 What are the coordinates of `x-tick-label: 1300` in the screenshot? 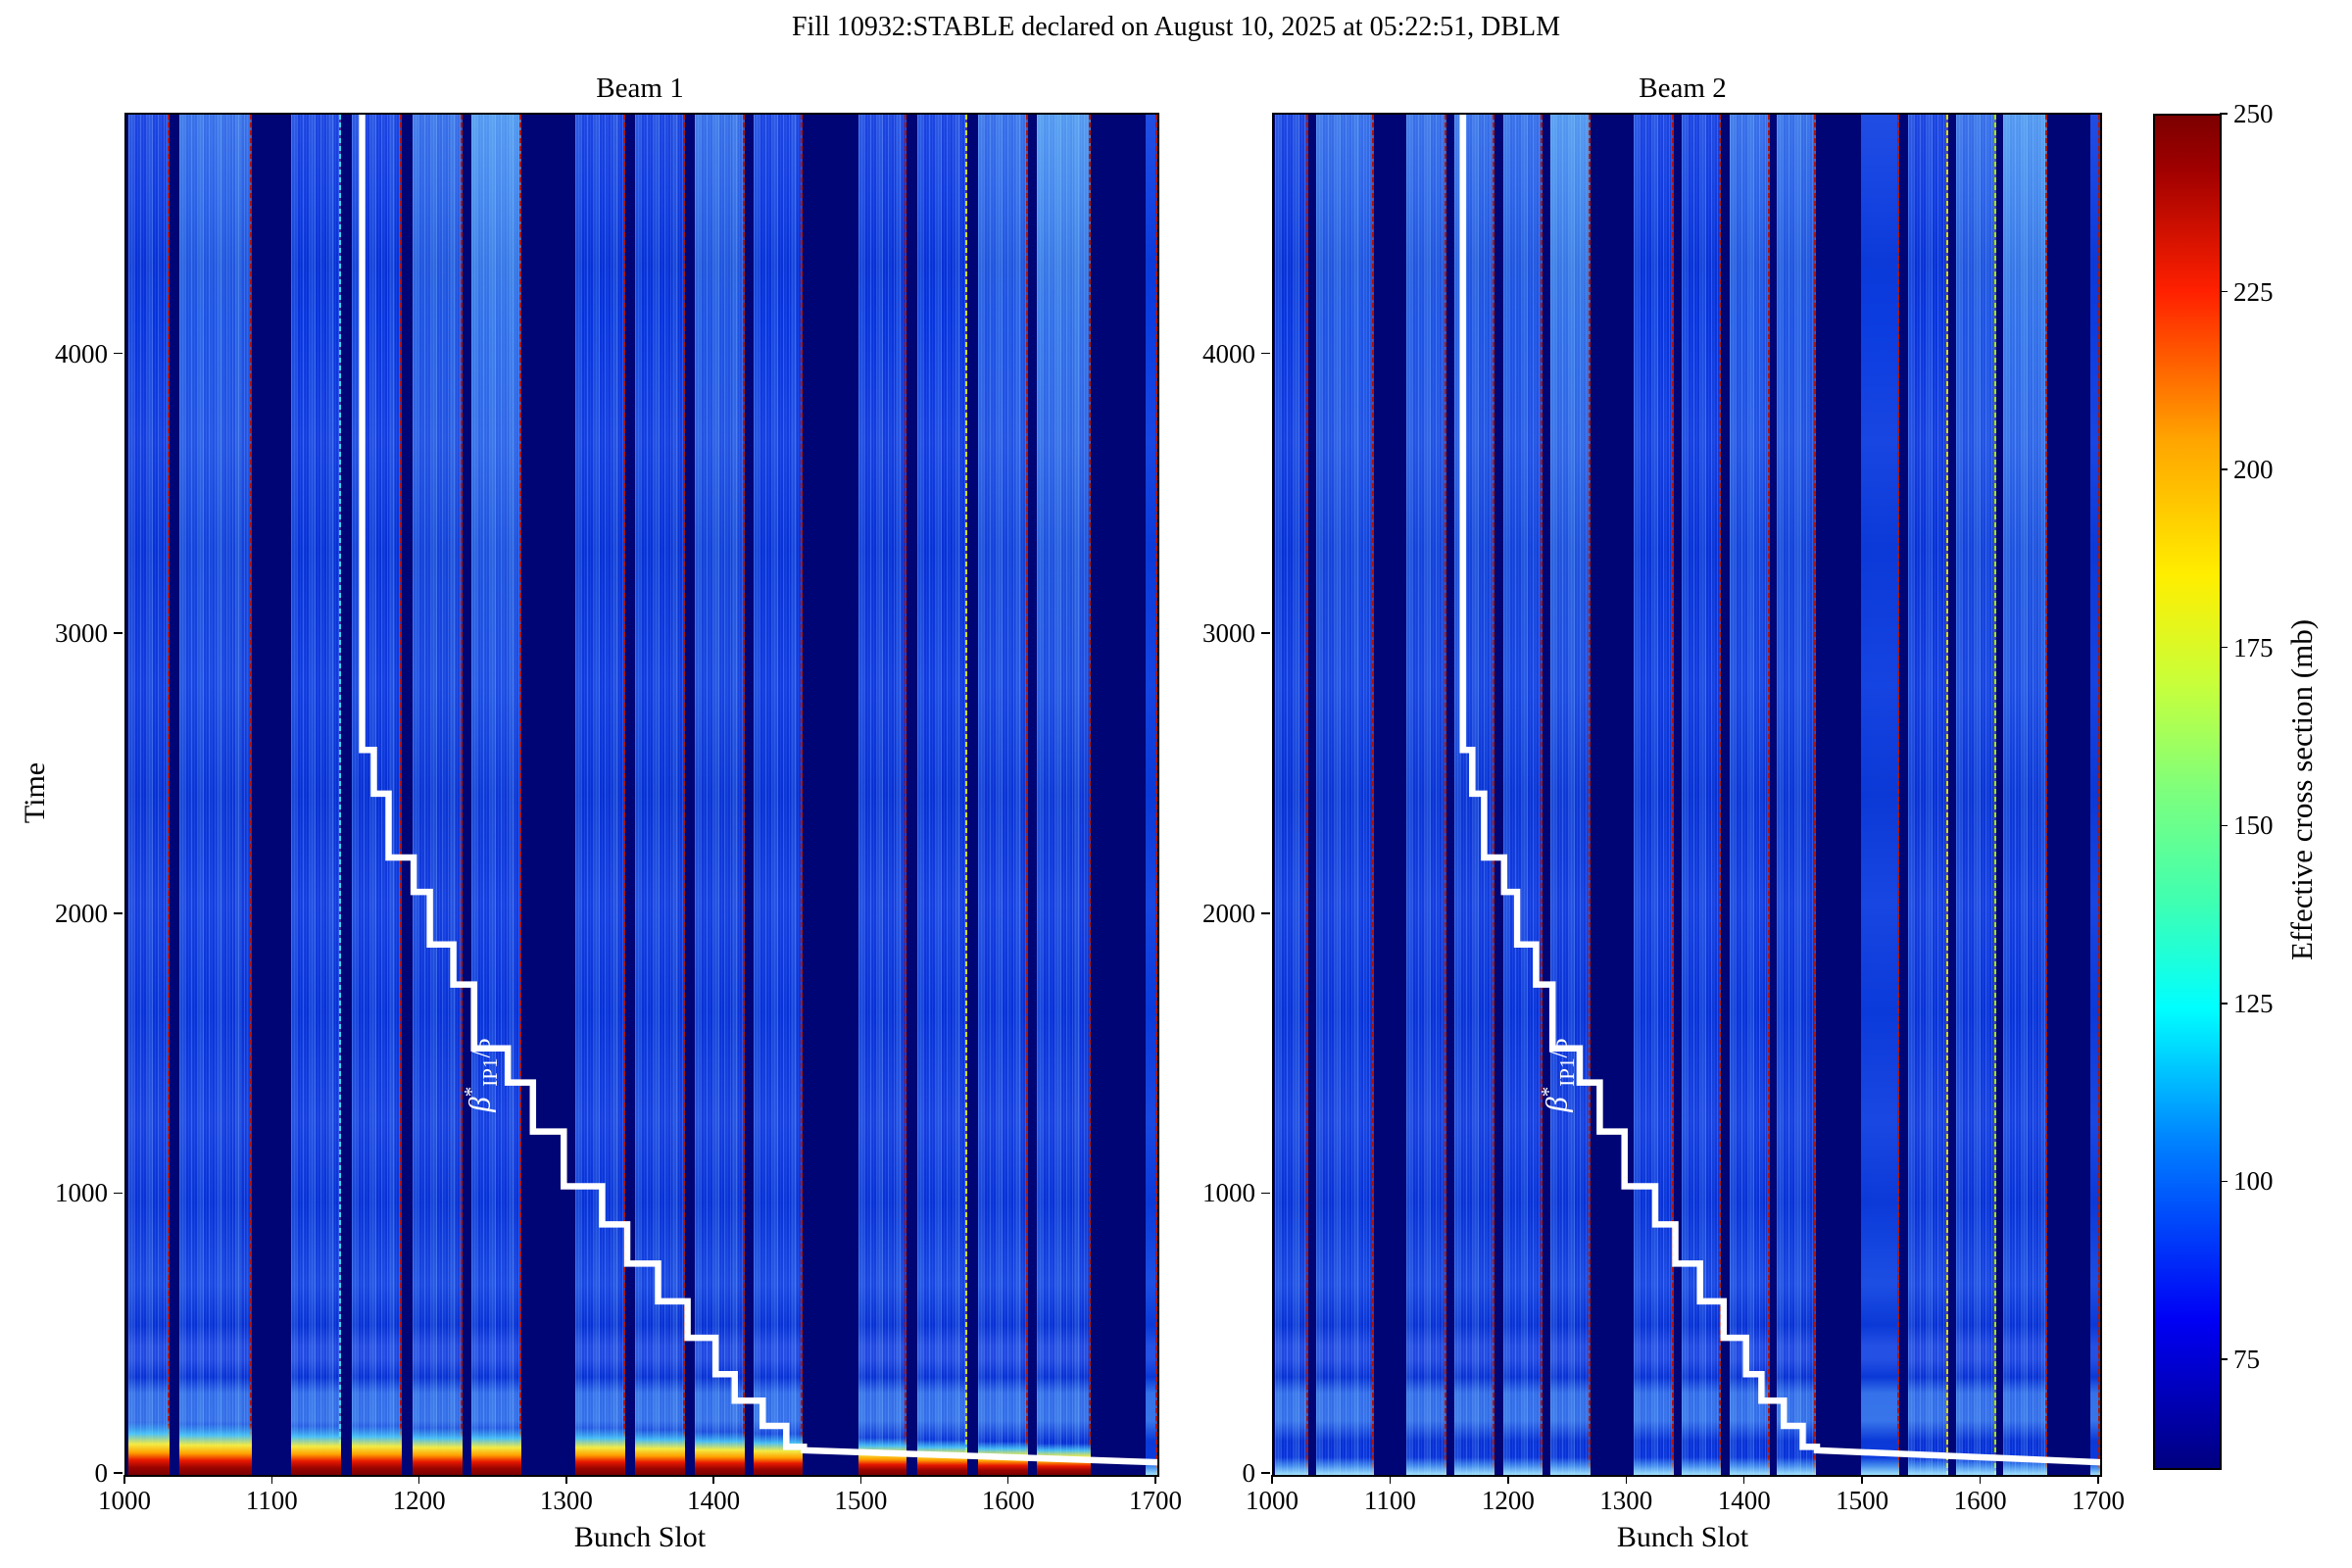 It's located at (566, 1500).